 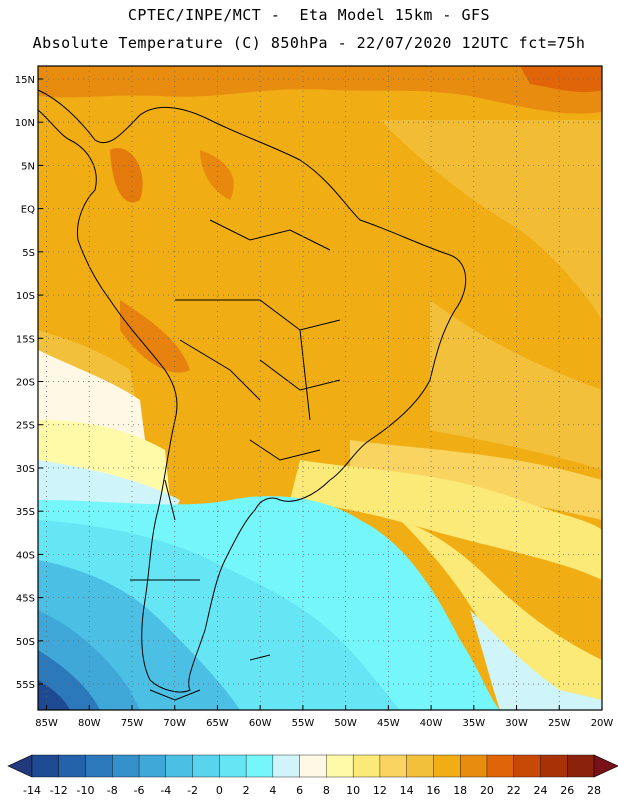 What do you see at coordinates (46, 723) in the screenshot?
I see `lon-tick-label: 85W` at bounding box center [46, 723].